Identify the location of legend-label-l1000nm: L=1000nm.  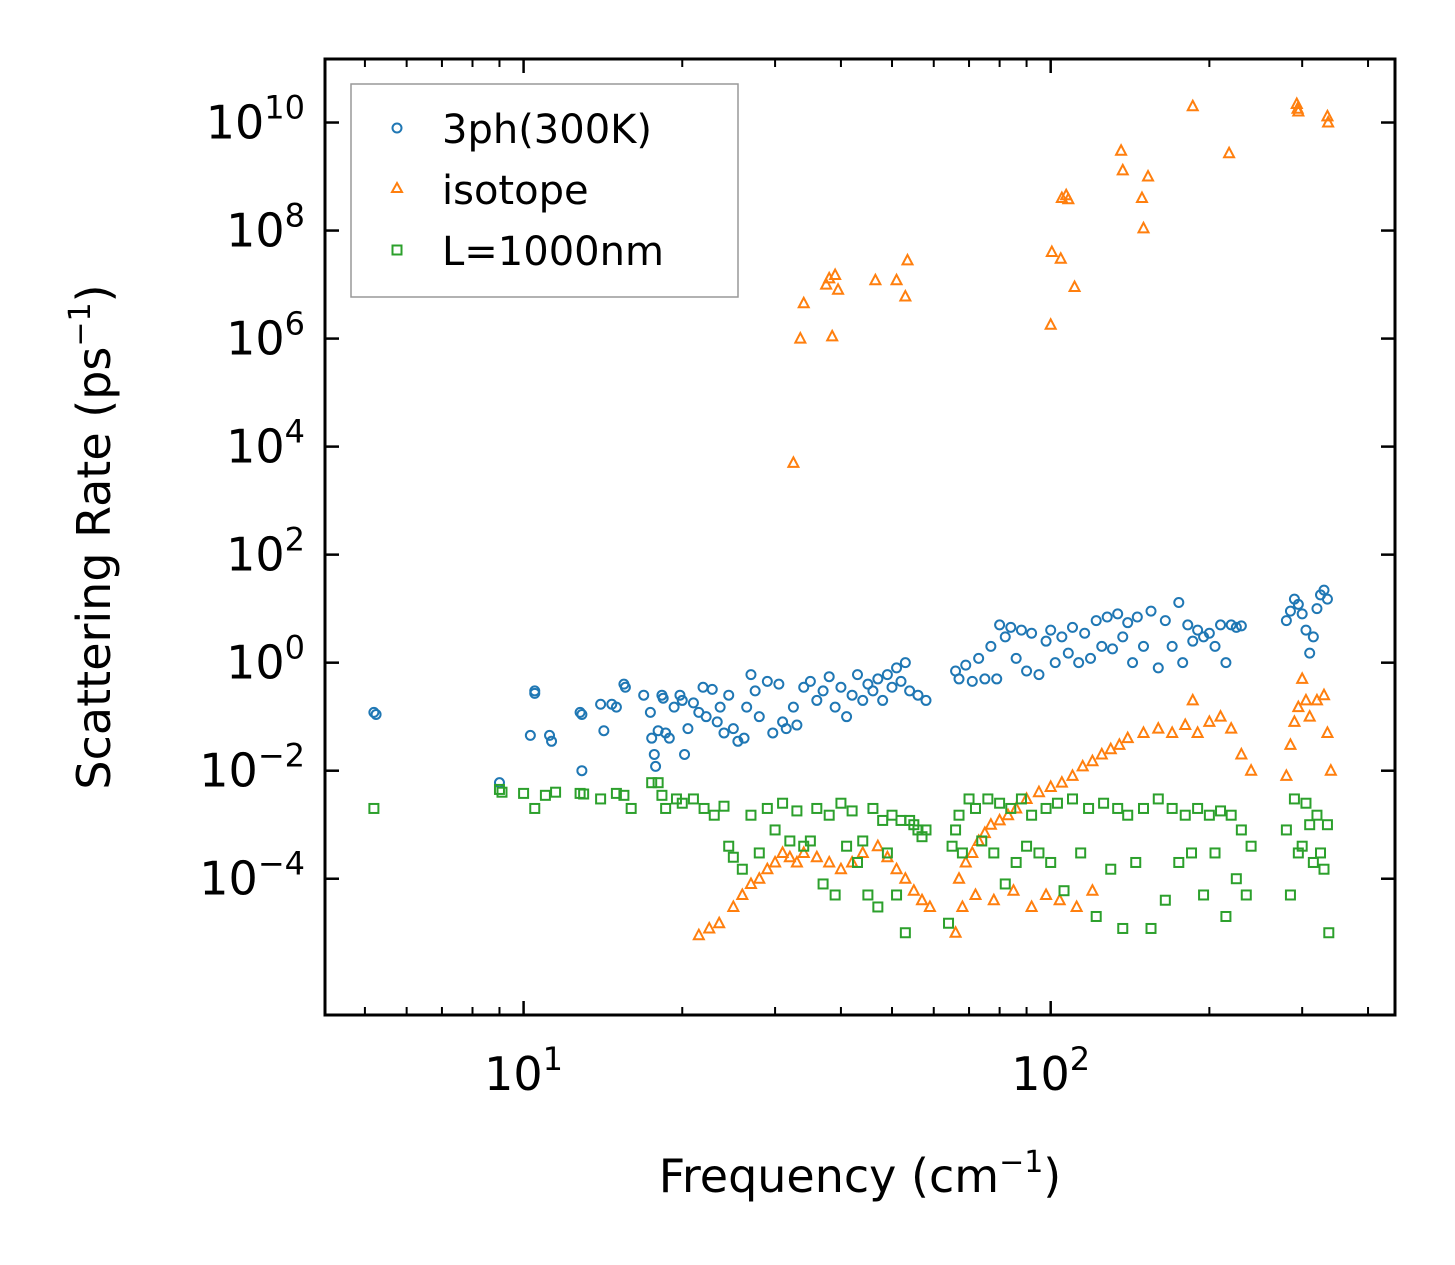
(553, 252).